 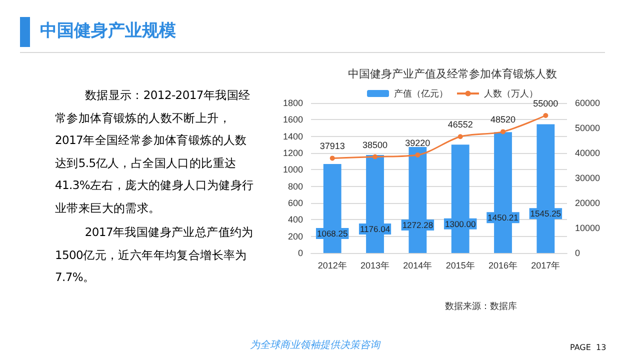 What do you see at coordinates (587, 153) in the screenshot?
I see `y2-tick-label: 40000` at bounding box center [587, 153].